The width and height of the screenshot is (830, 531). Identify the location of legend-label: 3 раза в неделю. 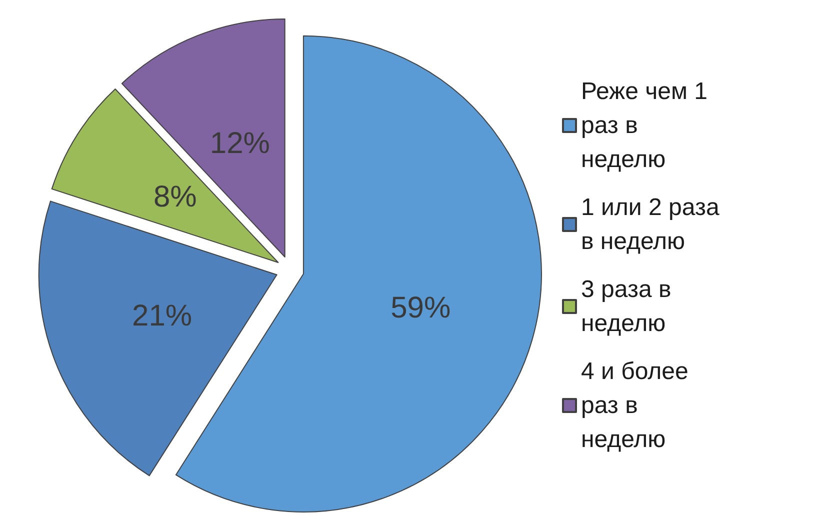
(629, 306).